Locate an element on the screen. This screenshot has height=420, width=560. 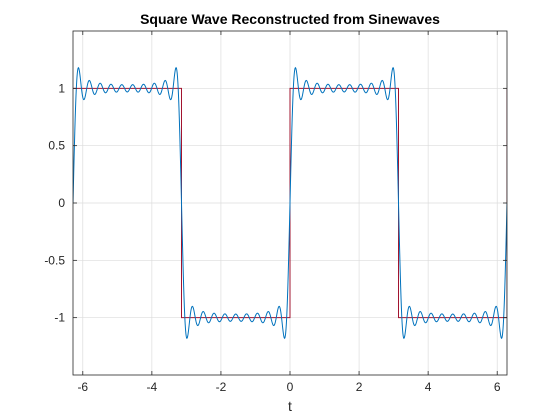
x-tick-label: 2 is located at coordinates (359, 387).